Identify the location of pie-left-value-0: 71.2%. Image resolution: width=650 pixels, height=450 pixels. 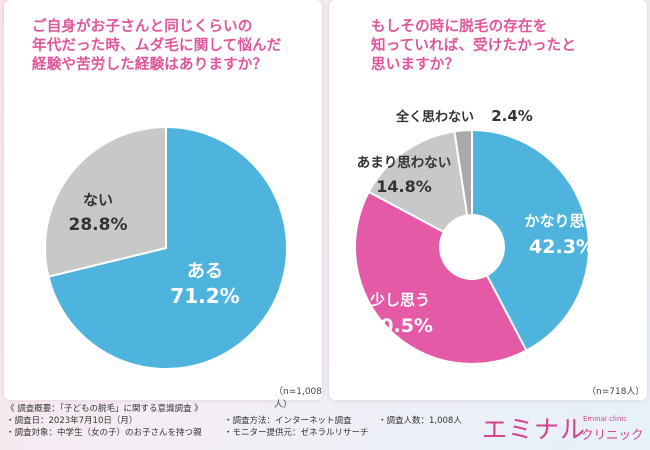
(204, 296).